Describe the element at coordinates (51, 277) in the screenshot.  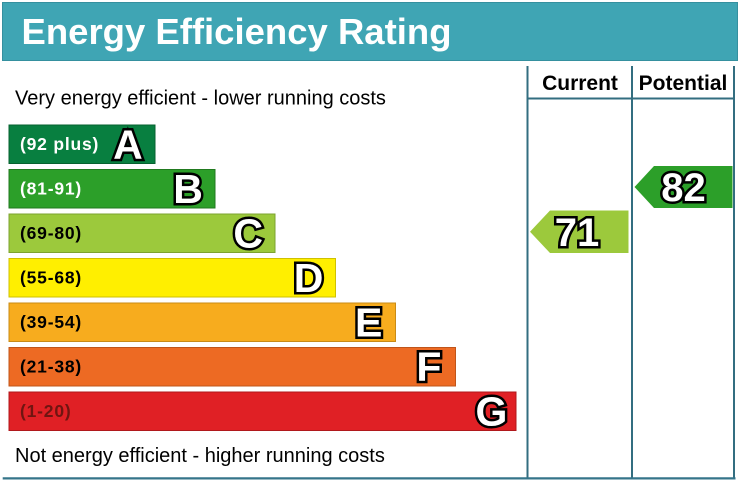
I see `svg-text: (55-68)` at that location.